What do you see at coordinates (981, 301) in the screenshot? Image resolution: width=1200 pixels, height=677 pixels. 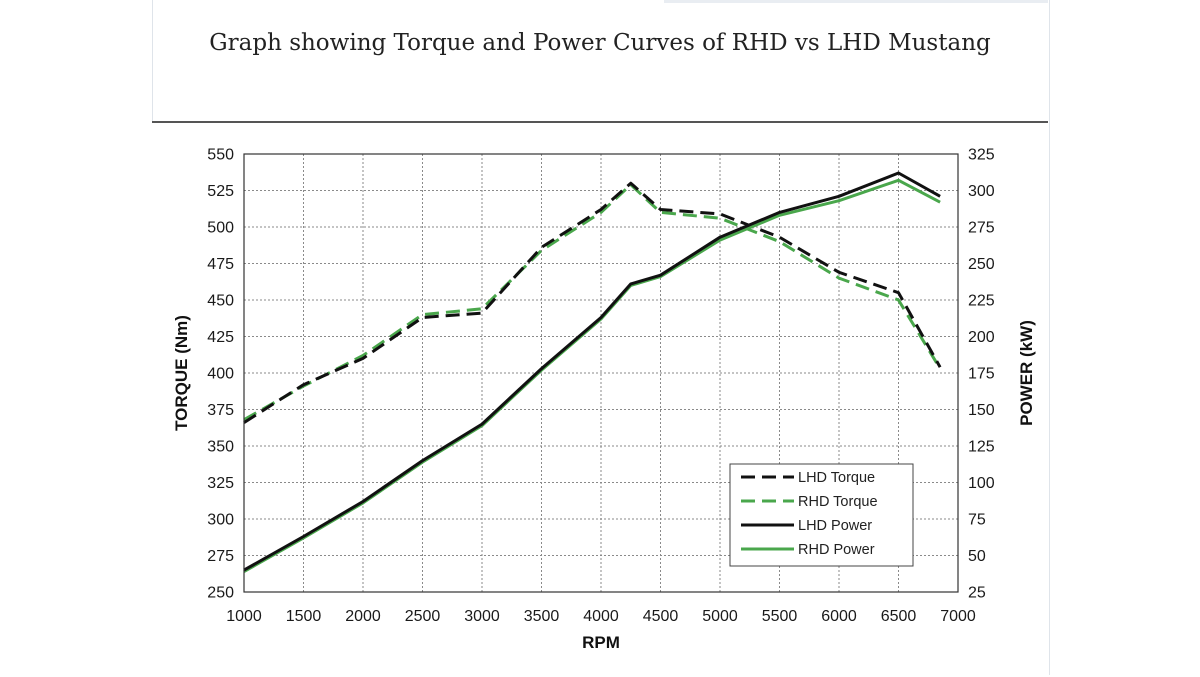 I see `y2-tick-label: 225` at bounding box center [981, 301].